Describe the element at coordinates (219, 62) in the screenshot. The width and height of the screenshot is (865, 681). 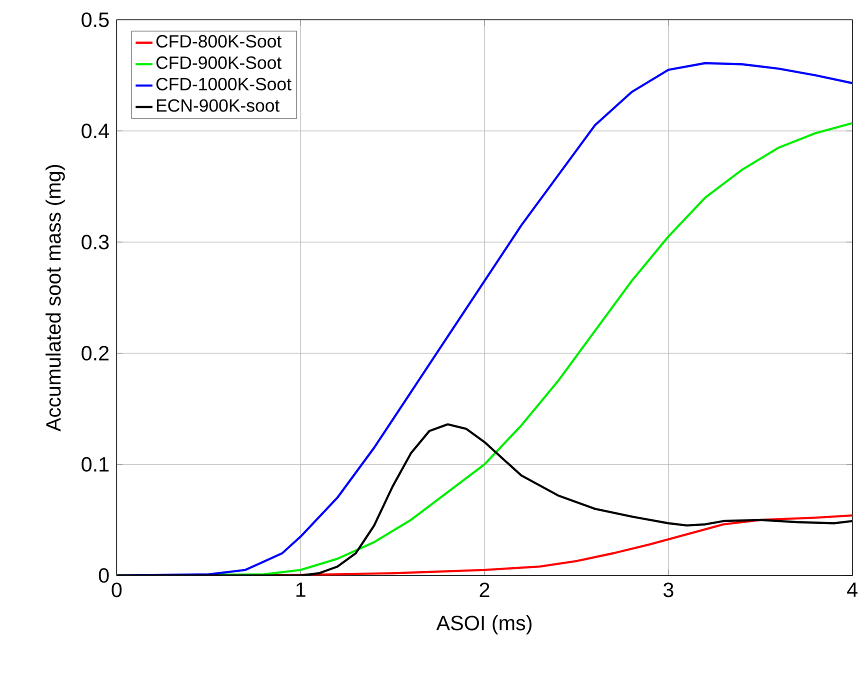
I see `legend-label: CFD-900K-Soot` at that location.